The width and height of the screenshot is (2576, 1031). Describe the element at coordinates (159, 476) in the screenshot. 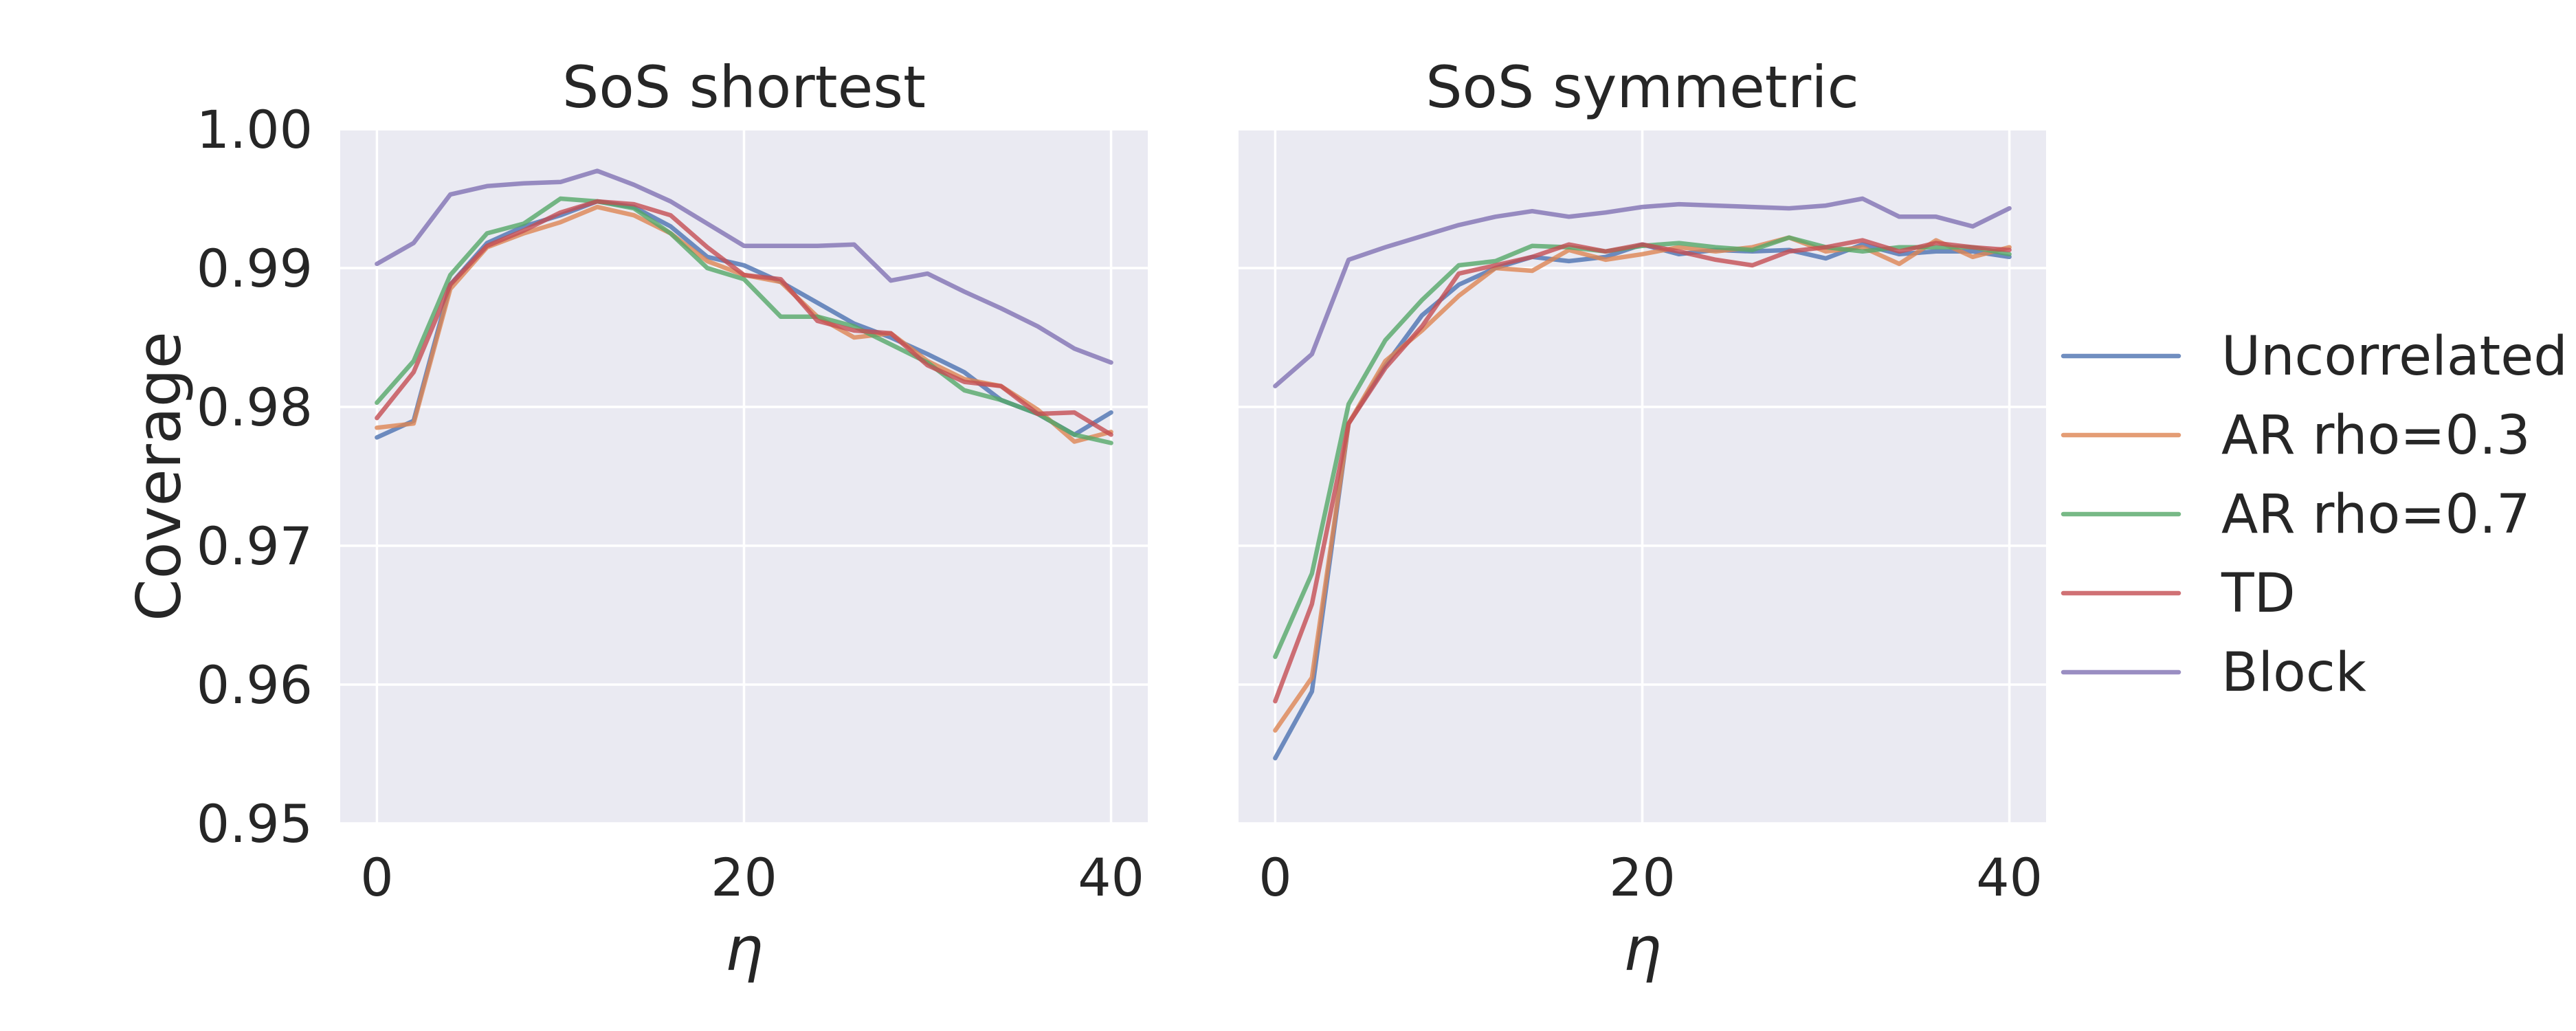

I see `y-axis-label: Coverage` at that location.